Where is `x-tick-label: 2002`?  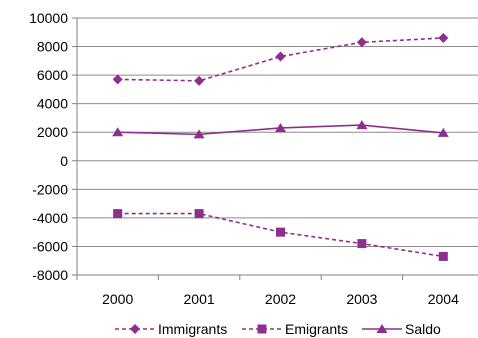
x-tick-label: 2002 is located at coordinates (280, 299).